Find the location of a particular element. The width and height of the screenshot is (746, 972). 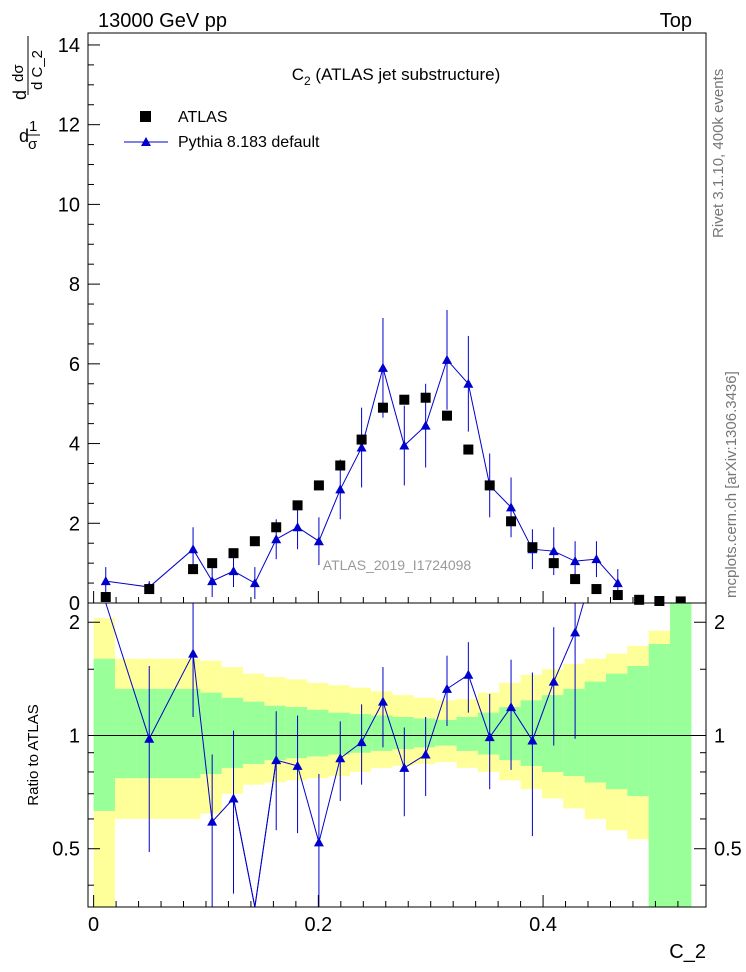

ylabel-d1: d is located at coordinates (24, 136).